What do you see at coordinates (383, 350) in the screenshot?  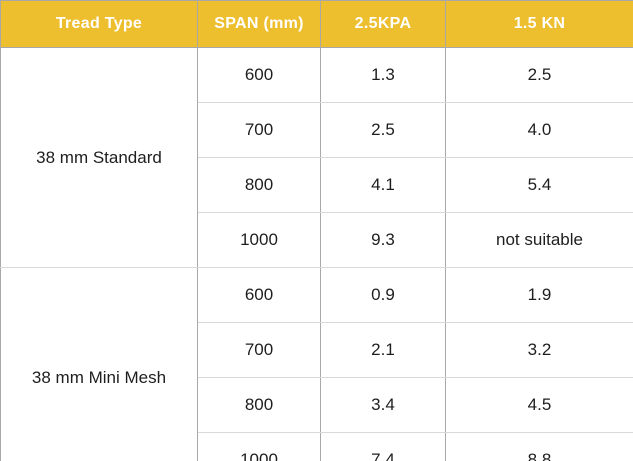 I see `kpa-cell: 2.1` at bounding box center [383, 350].